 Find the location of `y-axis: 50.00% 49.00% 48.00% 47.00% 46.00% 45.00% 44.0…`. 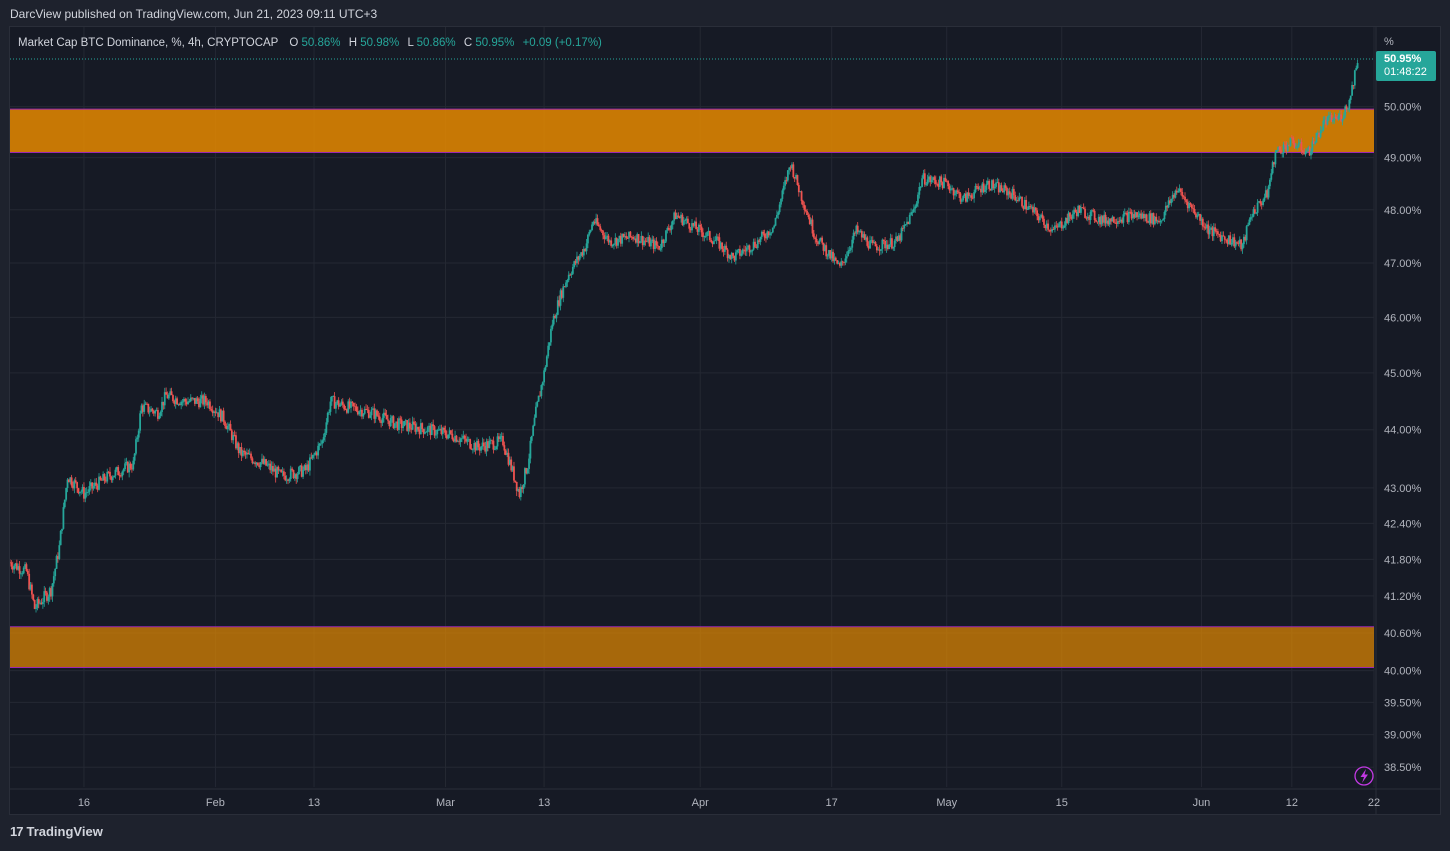

y-axis: 50.00% 49.00% 48.00% 47.00% 46.00% 45.00% 44.0… is located at coordinates (1403, 438).